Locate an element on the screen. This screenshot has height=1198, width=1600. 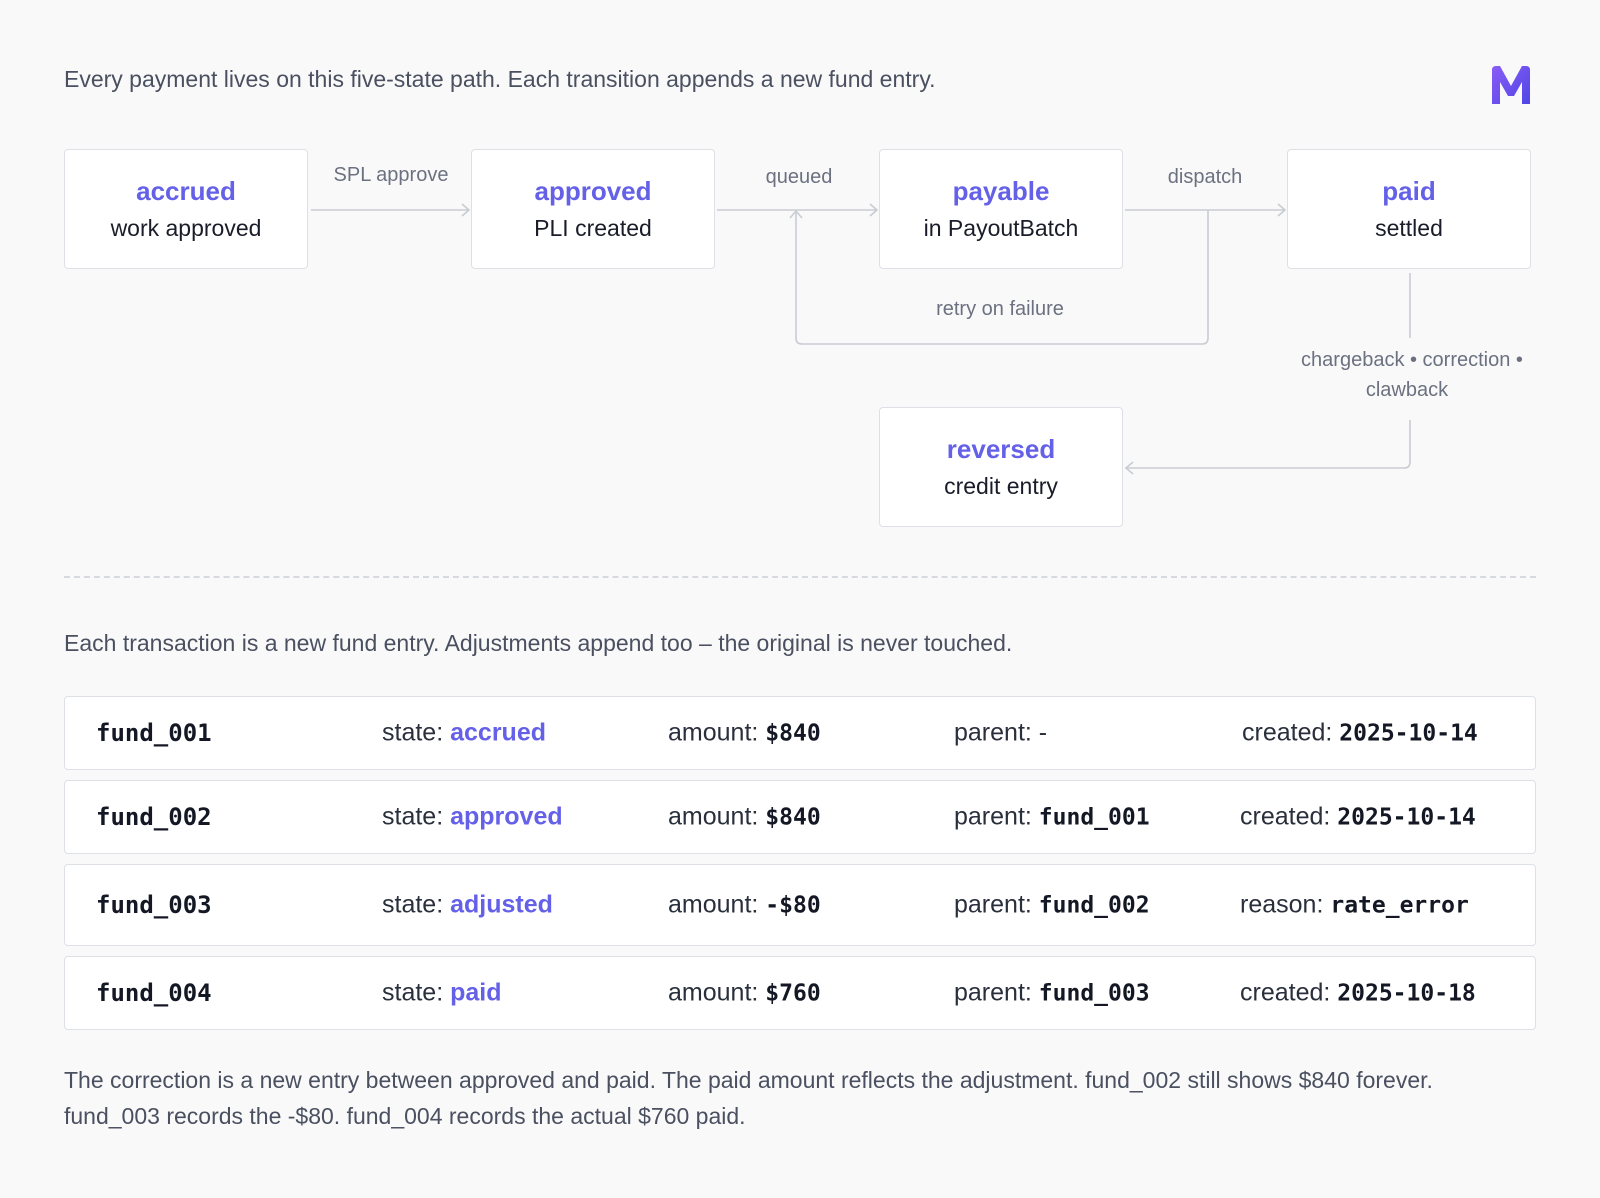
state-accrued: accrued work approved is located at coordinates (186, 209).